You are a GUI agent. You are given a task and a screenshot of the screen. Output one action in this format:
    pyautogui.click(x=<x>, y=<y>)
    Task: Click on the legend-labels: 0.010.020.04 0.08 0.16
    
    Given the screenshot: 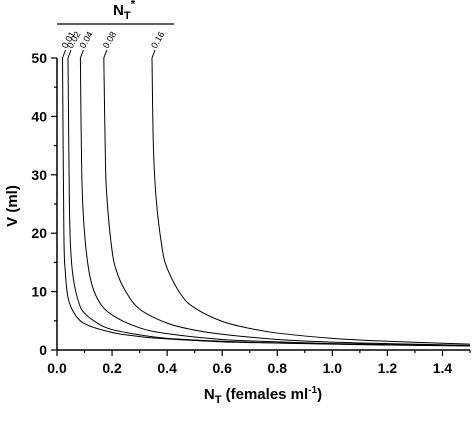 What is the action you would take?
    pyautogui.click(x=113, y=44)
    